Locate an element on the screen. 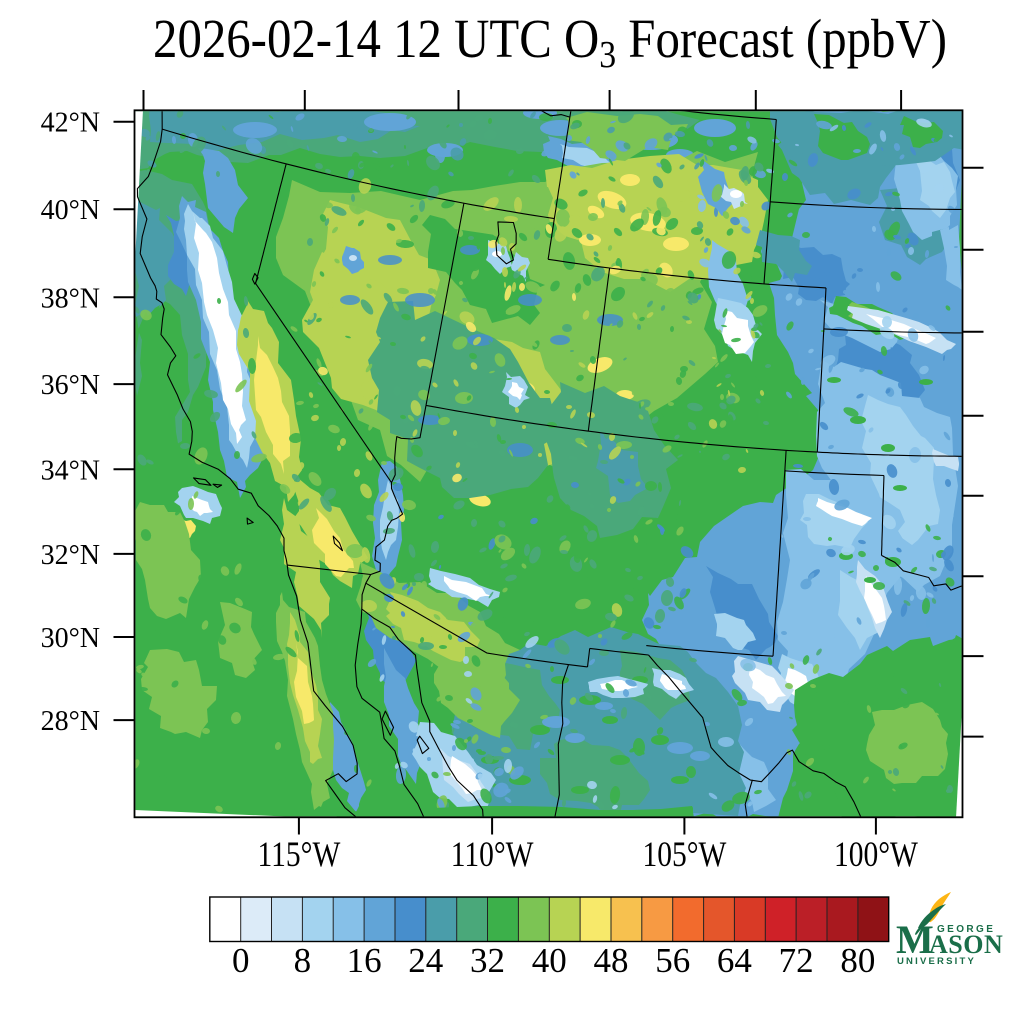  svg-text: 56 is located at coordinates (672, 960).